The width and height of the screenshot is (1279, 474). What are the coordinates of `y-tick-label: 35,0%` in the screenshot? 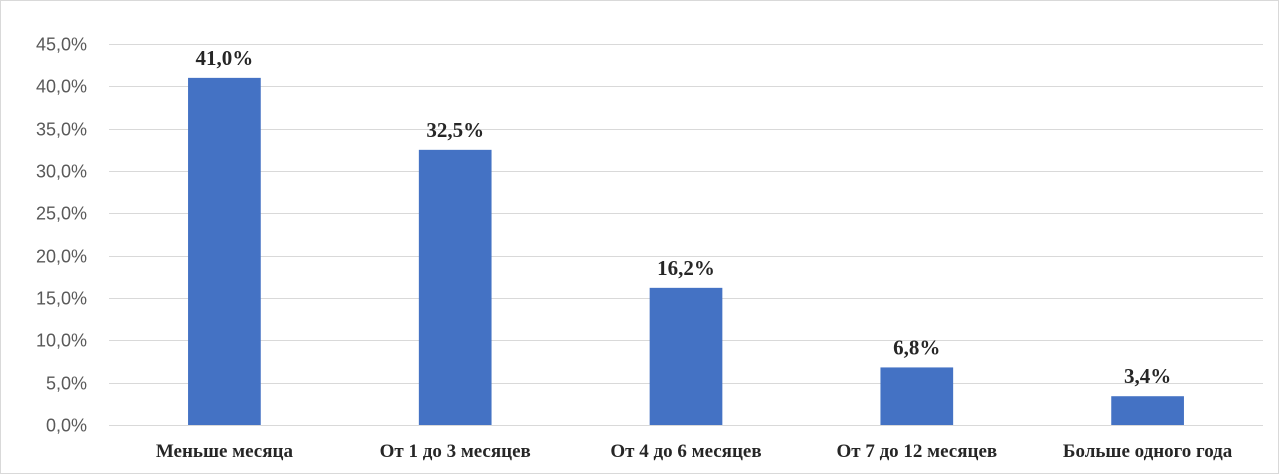 It's located at (61, 130).